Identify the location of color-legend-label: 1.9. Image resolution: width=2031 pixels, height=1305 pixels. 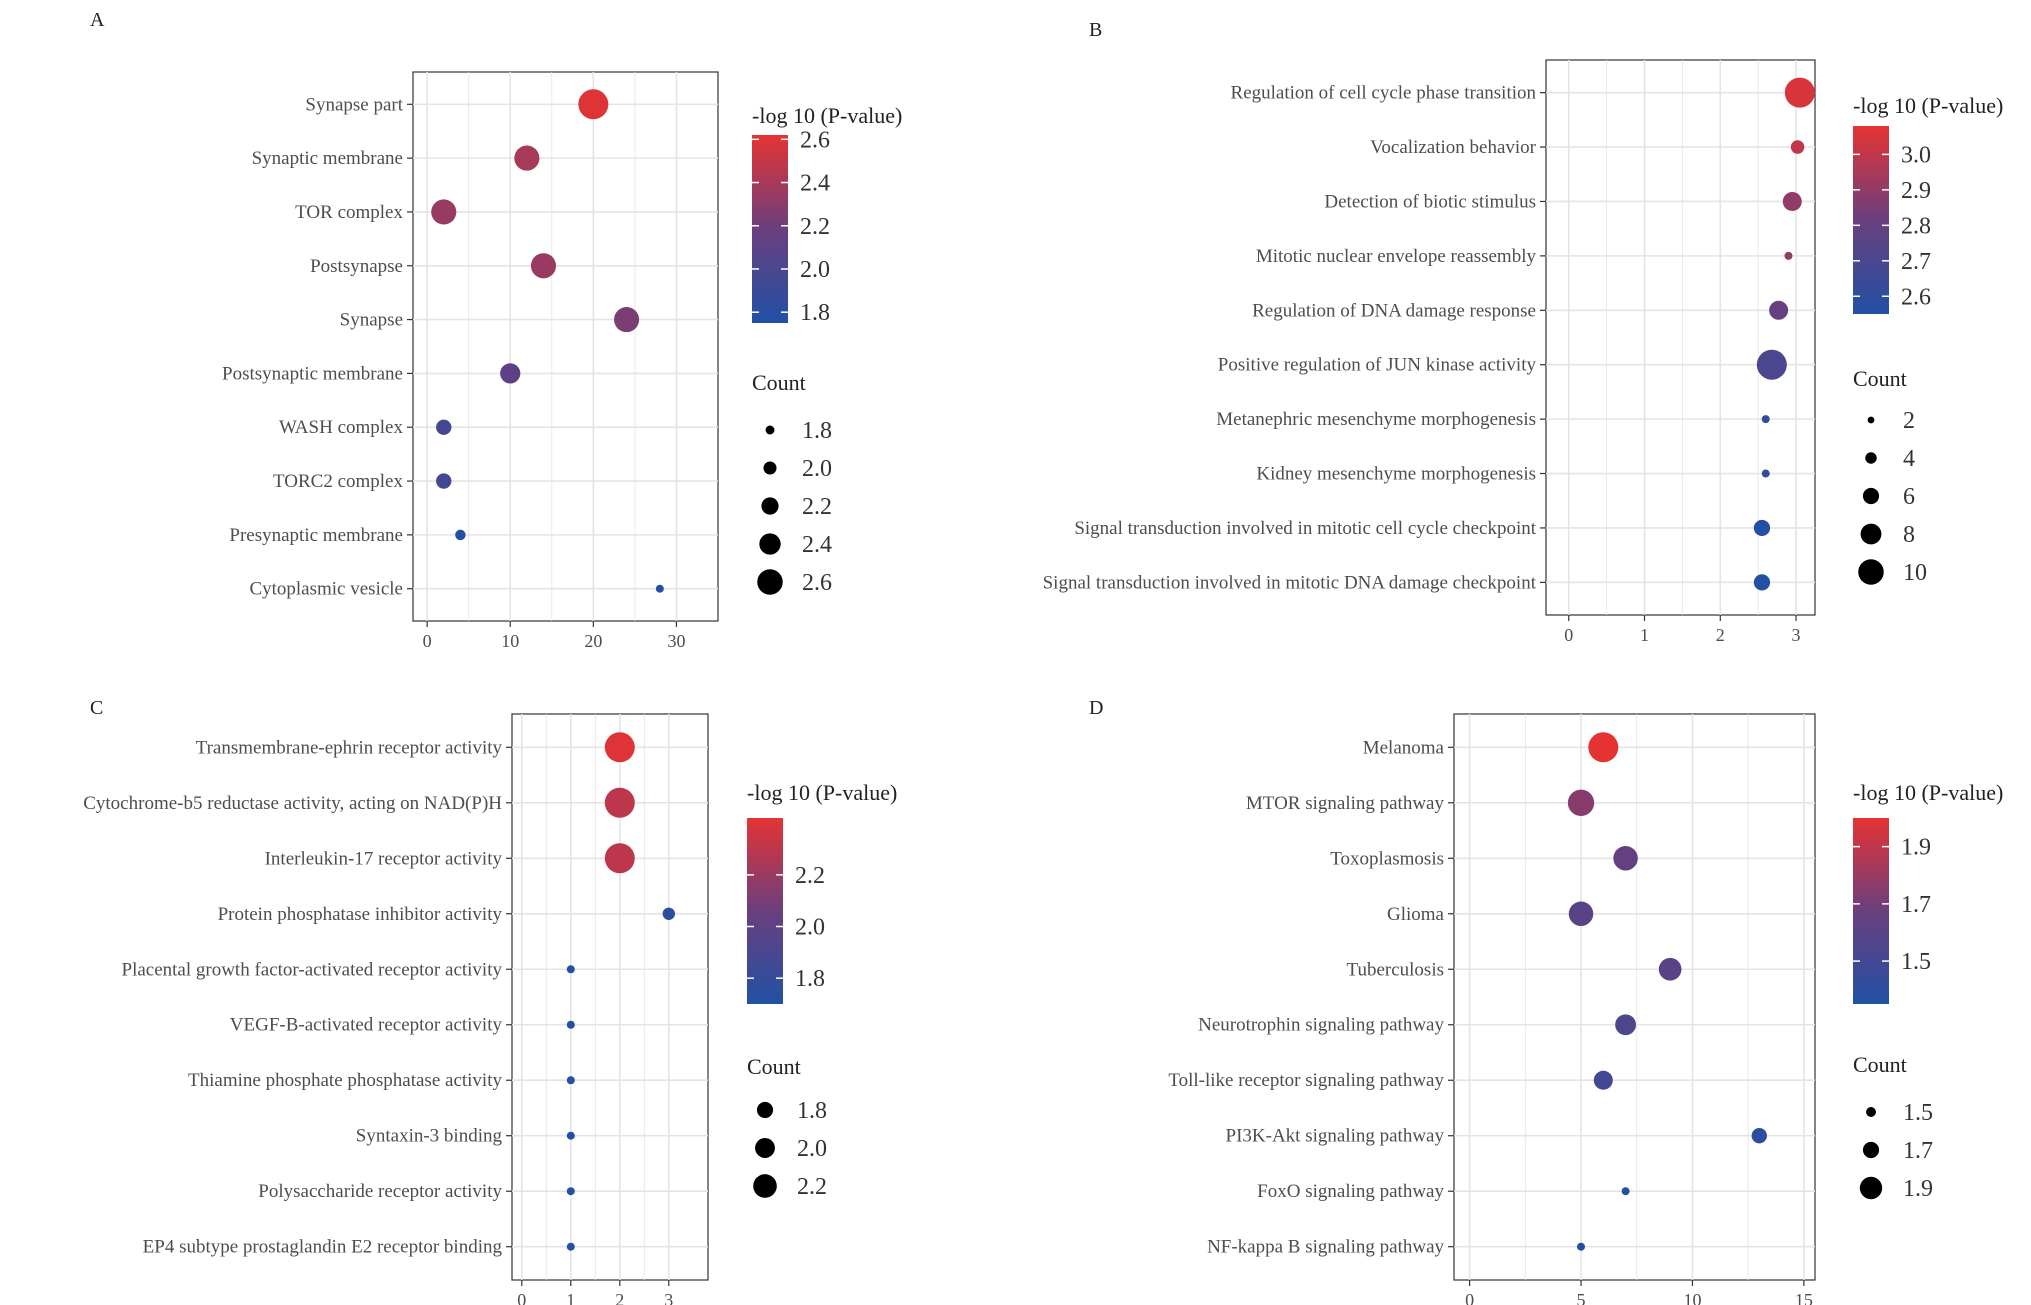
(1916, 848).